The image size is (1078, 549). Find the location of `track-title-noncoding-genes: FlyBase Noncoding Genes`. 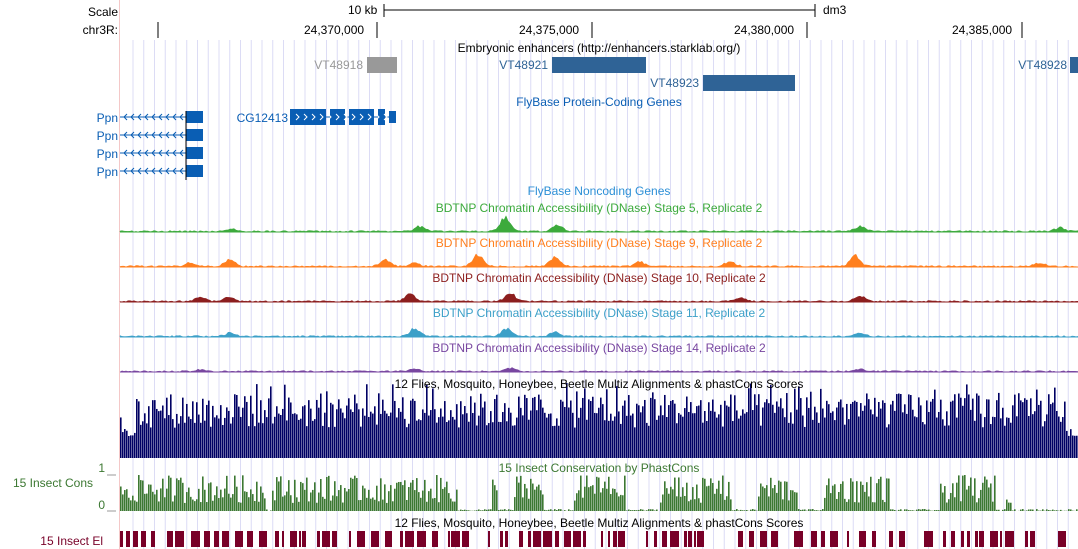

track-title-noncoding-genes: FlyBase Noncoding Genes is located at coordinates (599, 191).